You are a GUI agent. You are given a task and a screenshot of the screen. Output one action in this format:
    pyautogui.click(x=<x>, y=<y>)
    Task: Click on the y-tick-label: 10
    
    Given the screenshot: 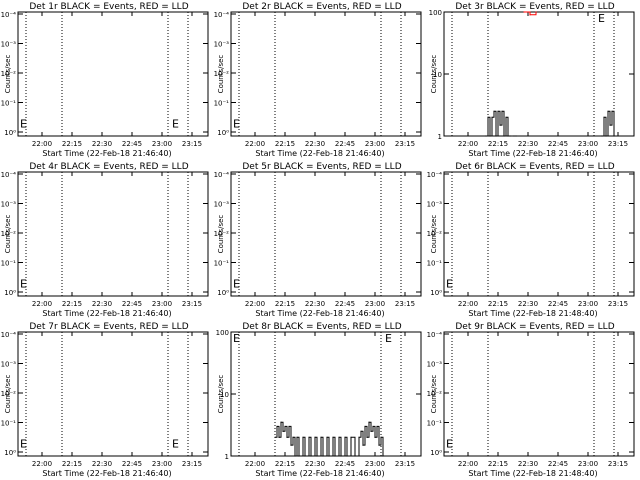 What is the action you would take?
    pyautogui.click(x=437, y=75)
    